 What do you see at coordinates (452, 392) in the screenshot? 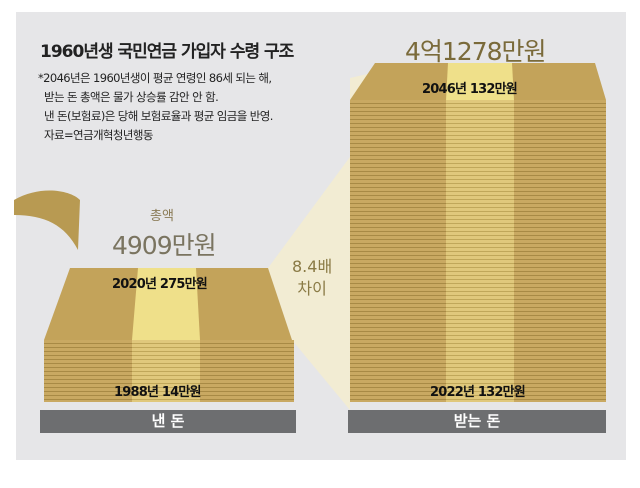
I see `year: 2022년` at bounding box center [452, 392].